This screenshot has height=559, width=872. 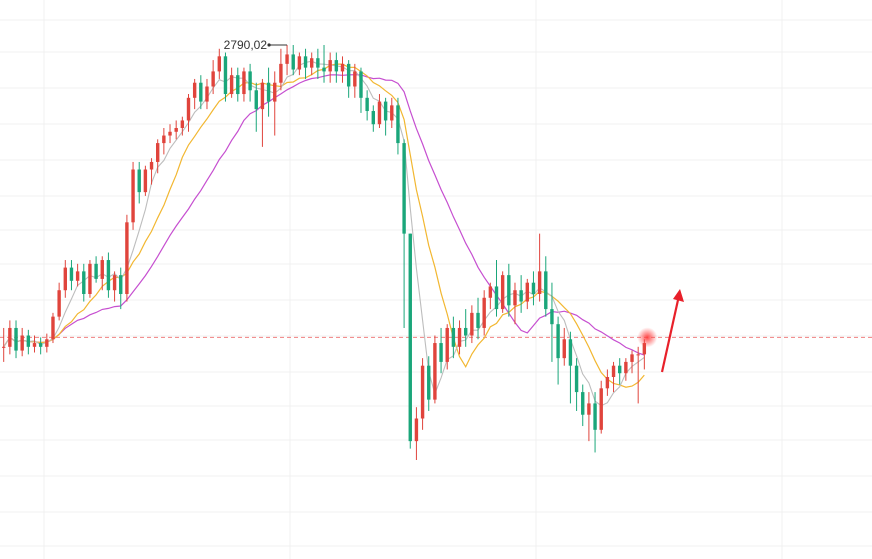 I want to click on high-price-label: 2790,02, so click(x=246, y=45).